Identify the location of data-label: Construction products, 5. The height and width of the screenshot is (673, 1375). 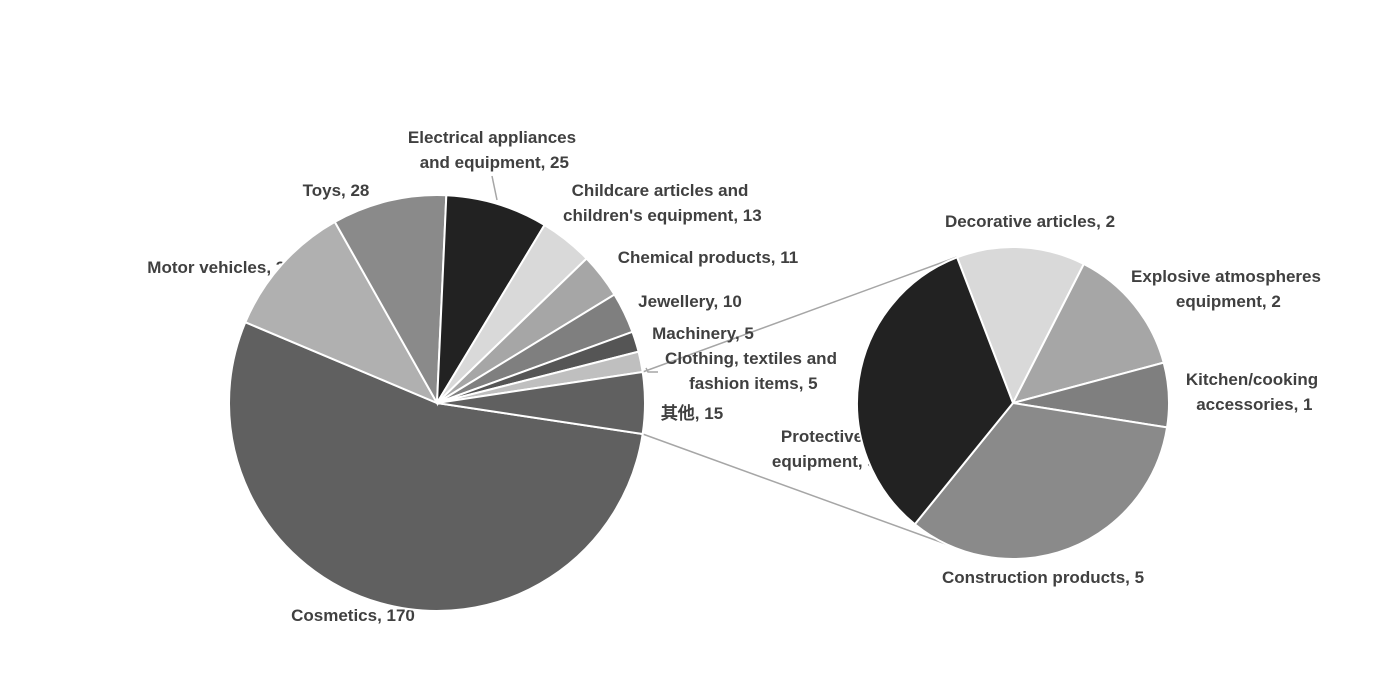
(1043, 577).